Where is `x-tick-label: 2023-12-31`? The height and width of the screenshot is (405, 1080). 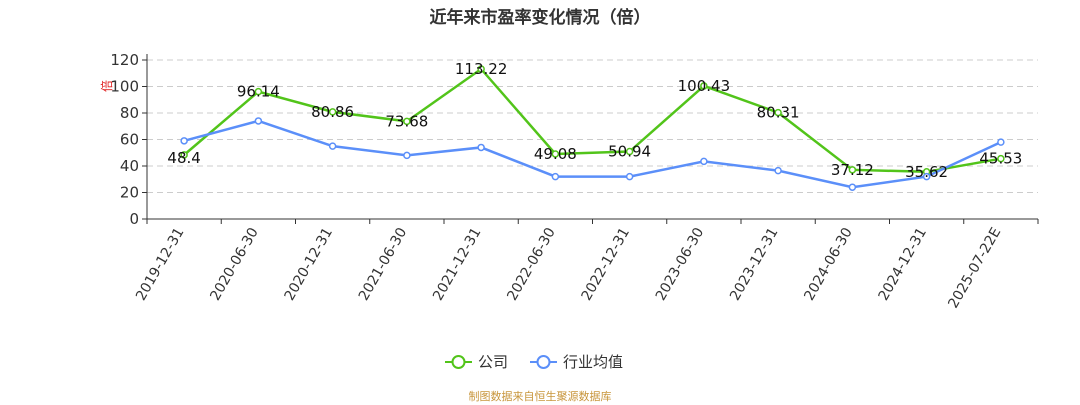 x-tick-label: 2023-12-31 is located at coordinates (754, 264).